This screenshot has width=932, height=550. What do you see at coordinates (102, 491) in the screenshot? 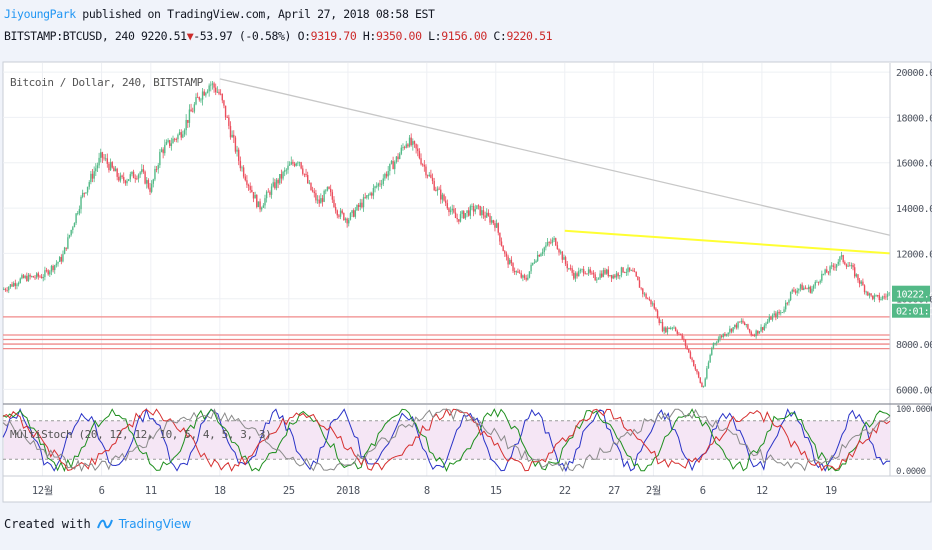
I see `time-tick-label: 6` at bounding box center [102, 491].